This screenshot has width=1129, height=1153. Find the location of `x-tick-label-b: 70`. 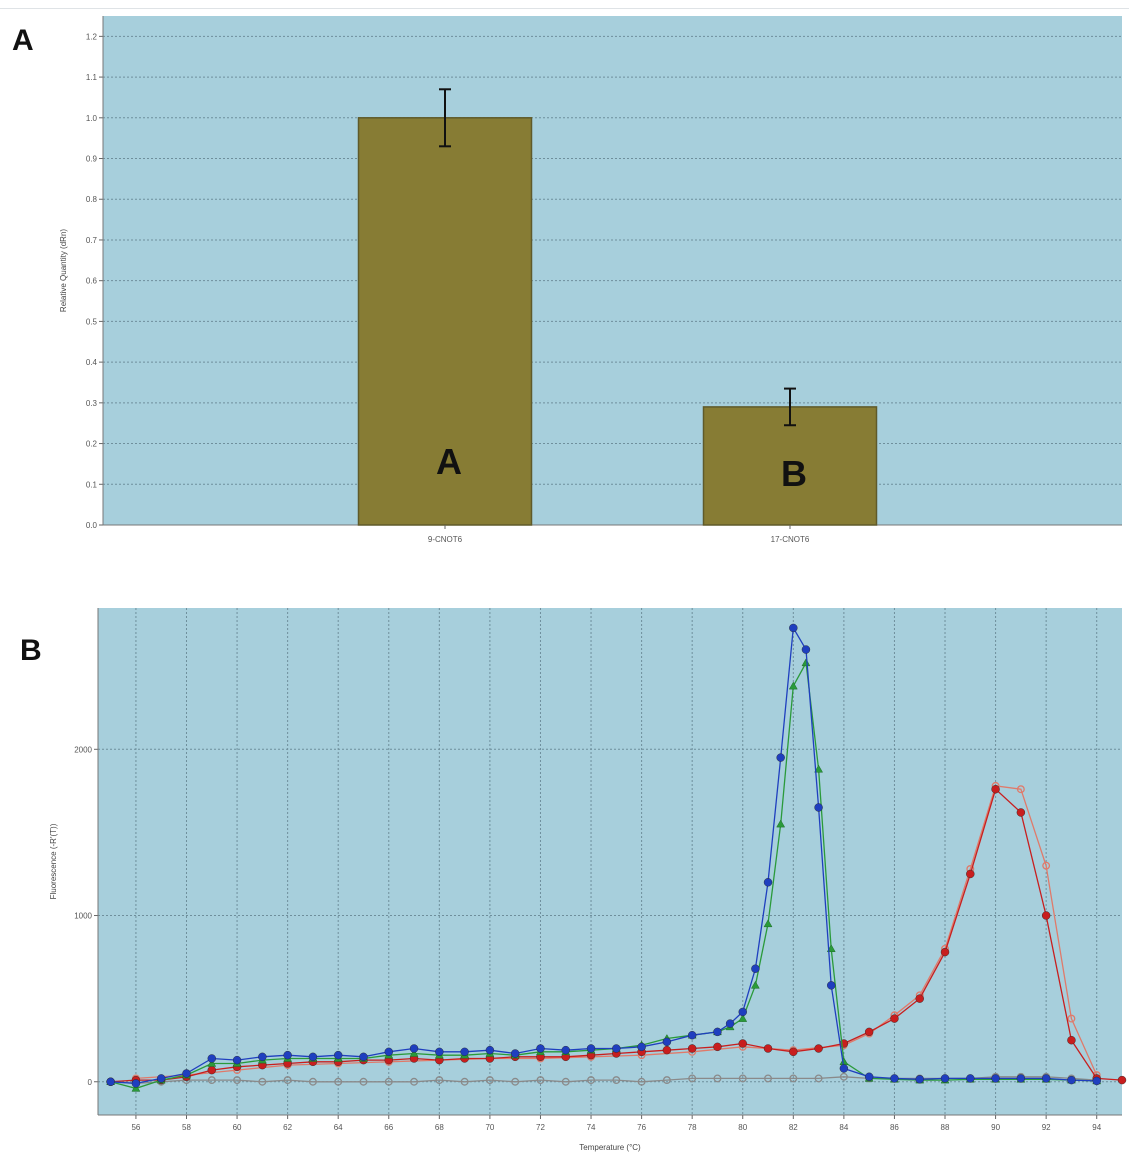

x-tick-label-b: 70 is located at coordinates (489, 1127).